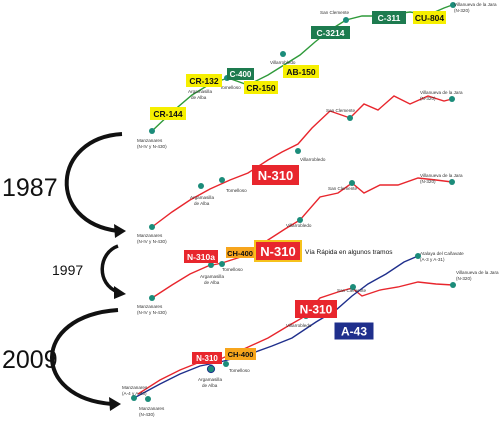 Image resolution: width=500 pixels, height=421 pixels. Describe the element at coordinates (226, 364) in the screenshot. I see `node-tomelloso` at that location.